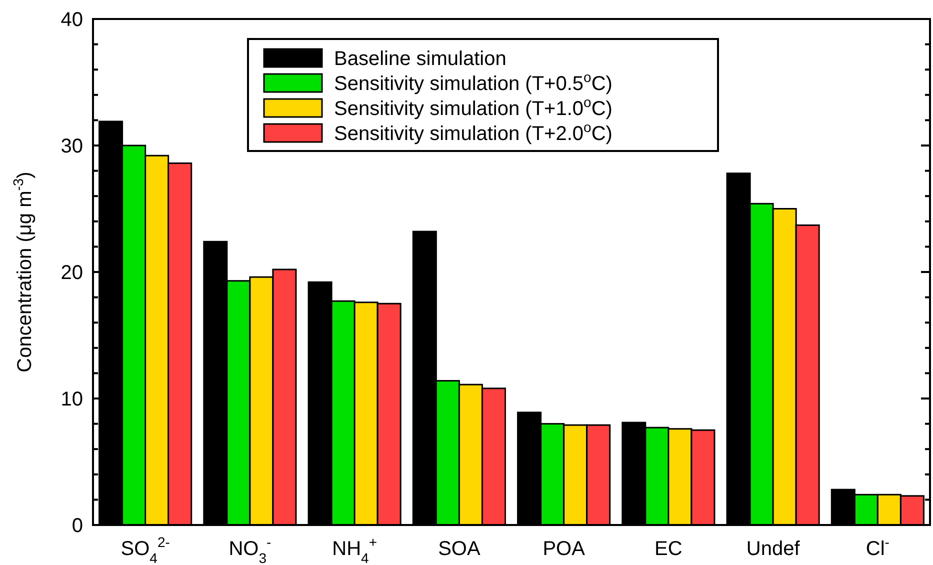 The image size is (933, 565). I want to click on y-tick-label: 0, so click(77, 526).